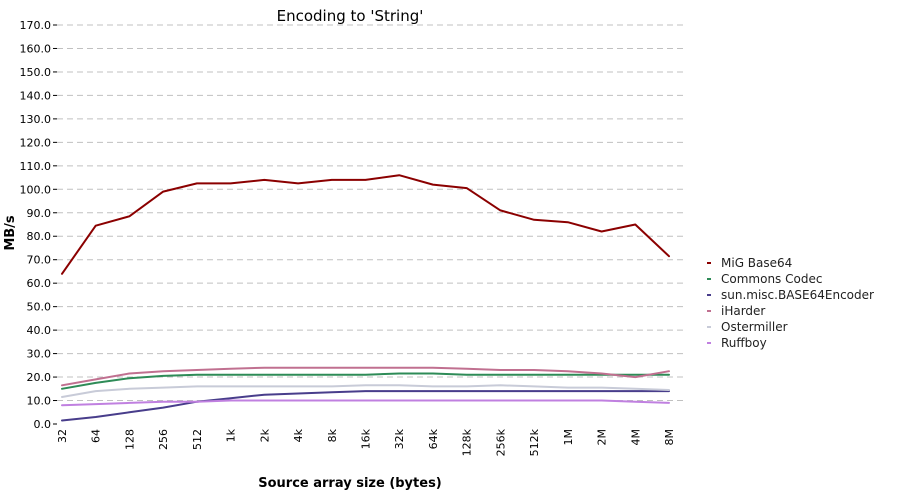 The height and width of the screenshot is (499, 900). I want to click on y-tick-label: 20.0, so click(39, 377).